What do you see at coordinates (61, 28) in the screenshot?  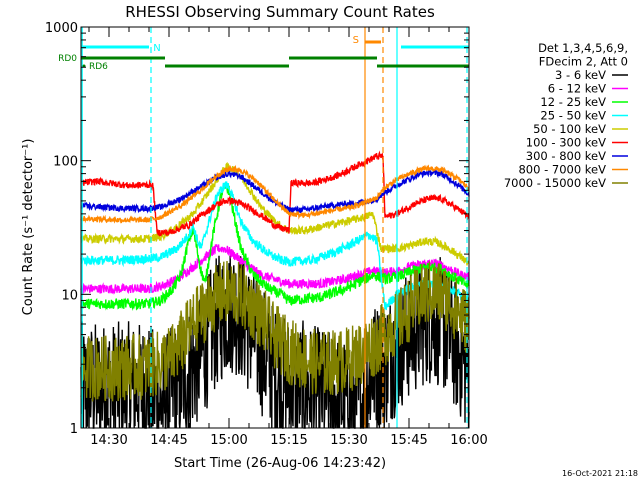 I see `y-tick-label-1000: 1000` at bounding box center [61, 28].